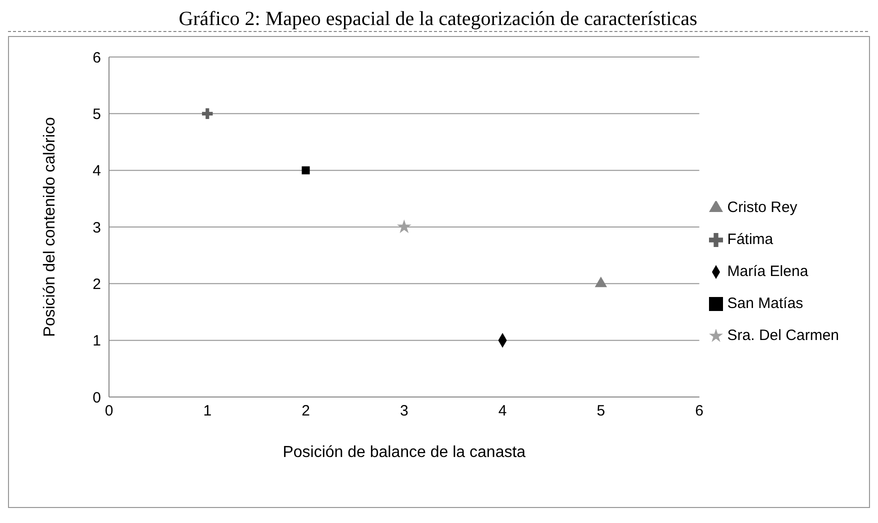  What do you see at coordinates (96, 341) in the screenshot?
I see `y-tick-label: 1` at bounding box center [96, 341].